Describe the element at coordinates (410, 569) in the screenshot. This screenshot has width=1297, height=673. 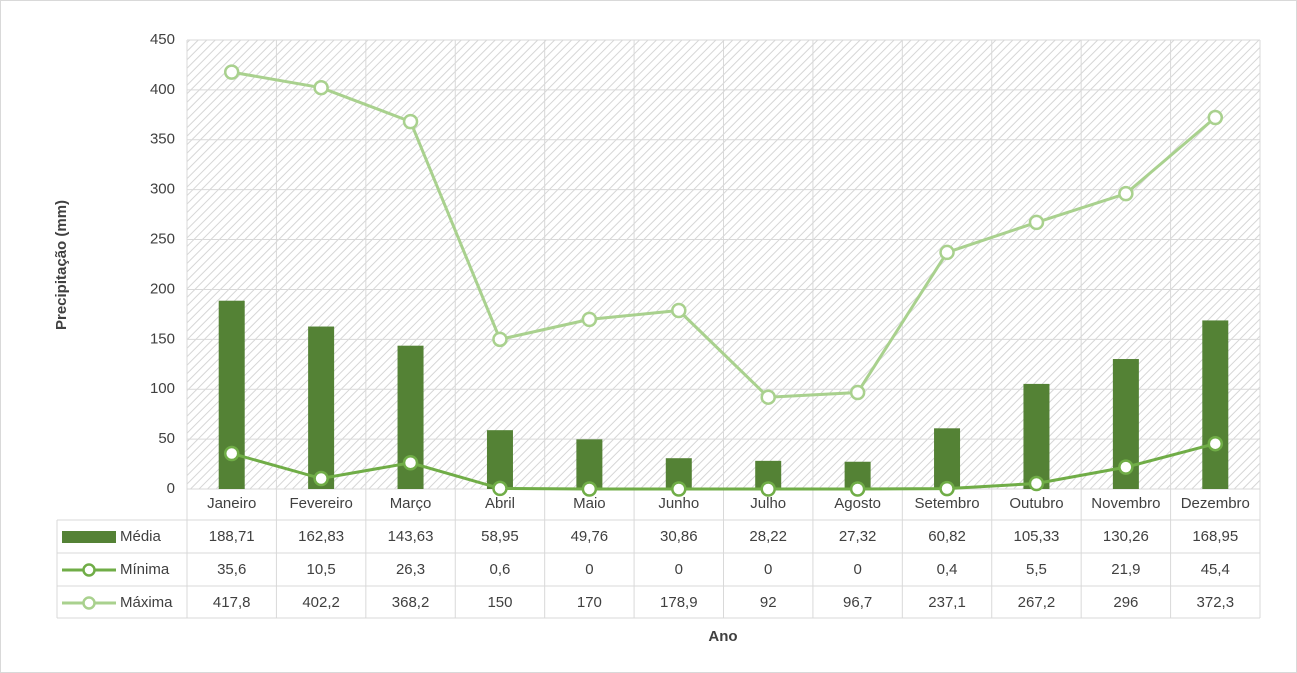
I see `table-cell: 26,3` at that location.